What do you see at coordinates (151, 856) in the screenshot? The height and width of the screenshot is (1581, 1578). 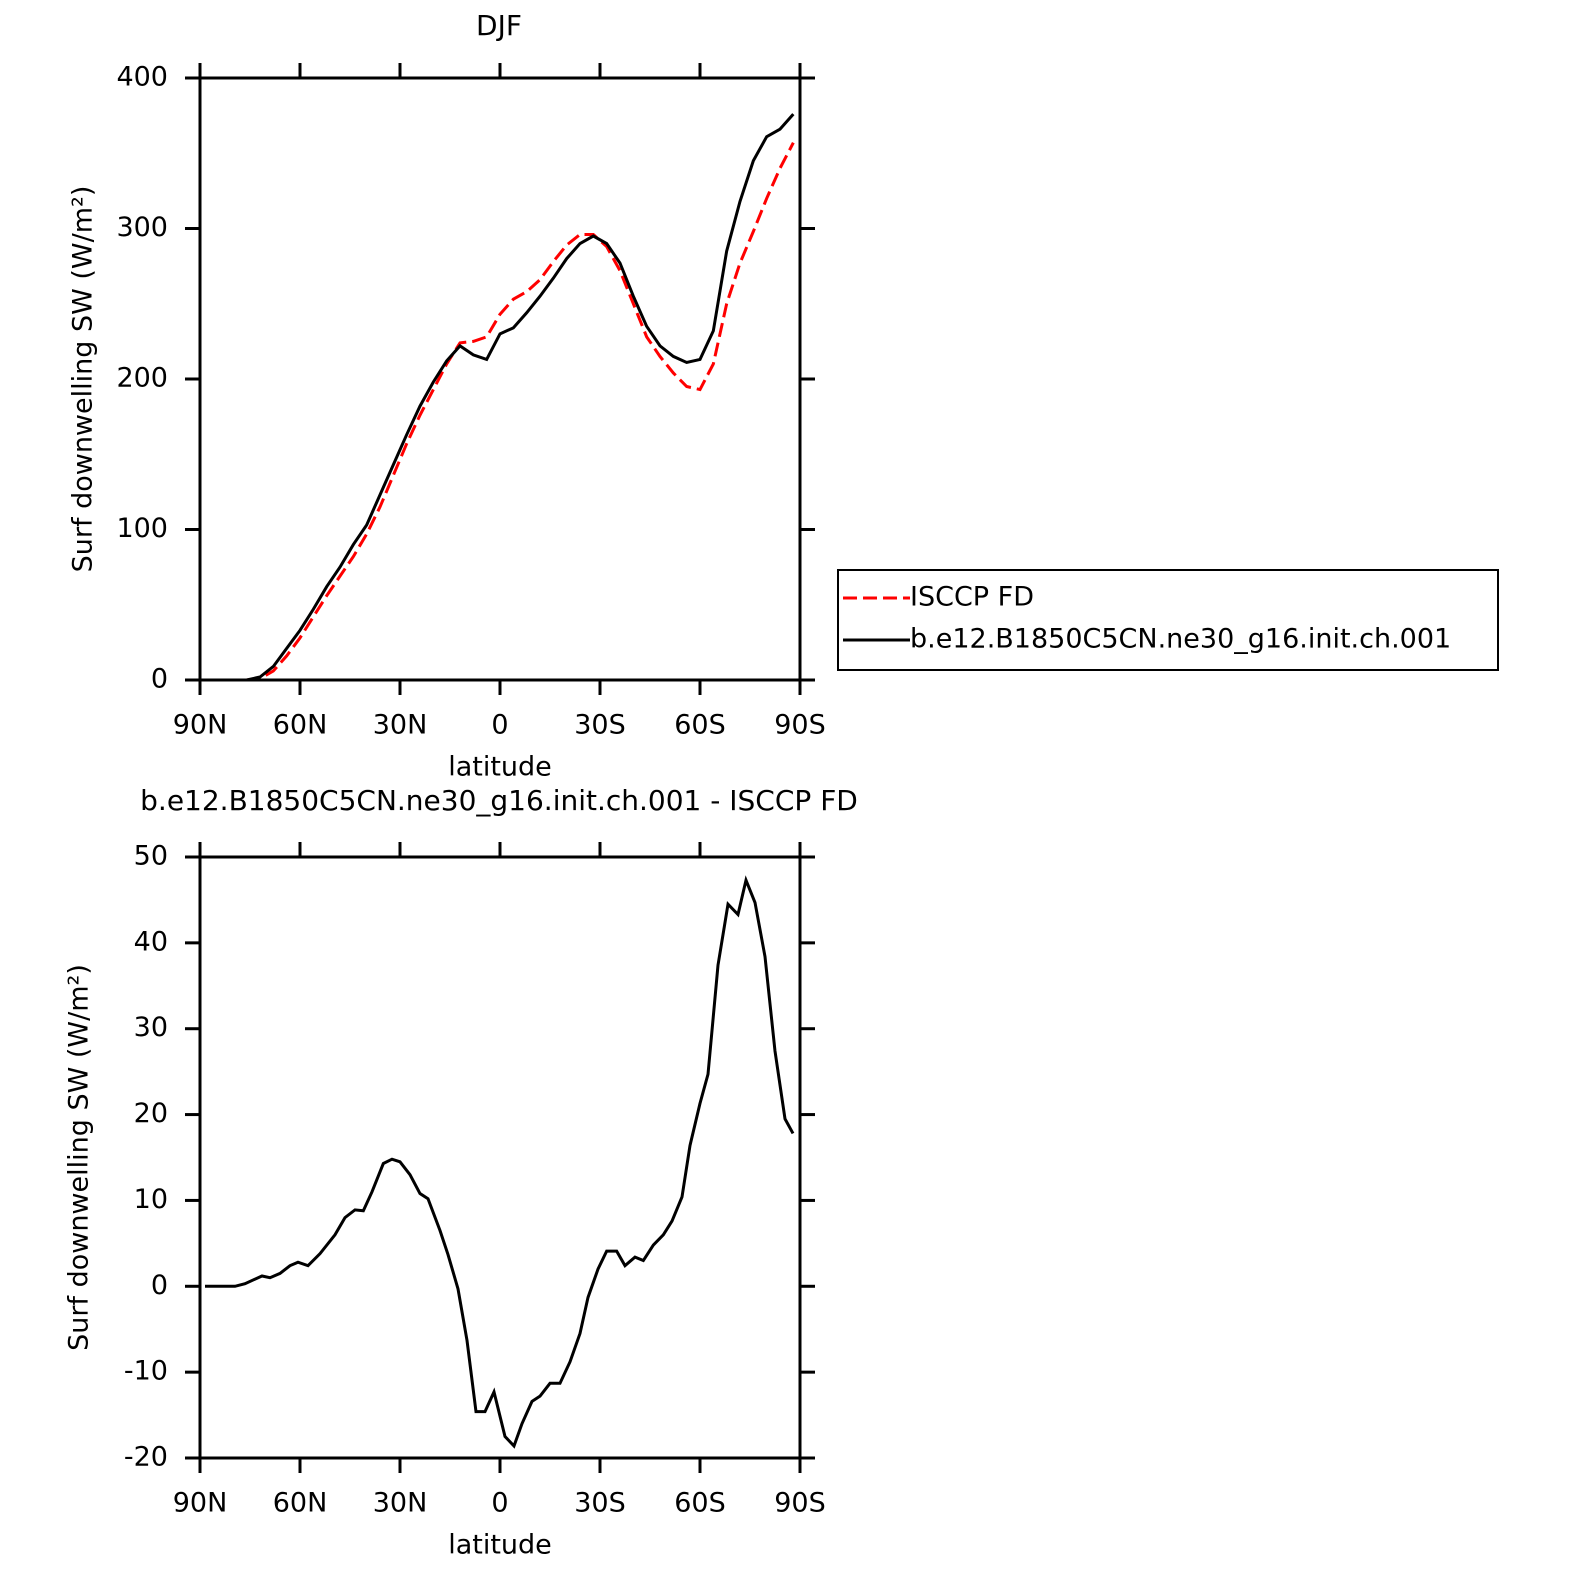 I see `y-tick-label: 50` at bounding box center [151, 856].